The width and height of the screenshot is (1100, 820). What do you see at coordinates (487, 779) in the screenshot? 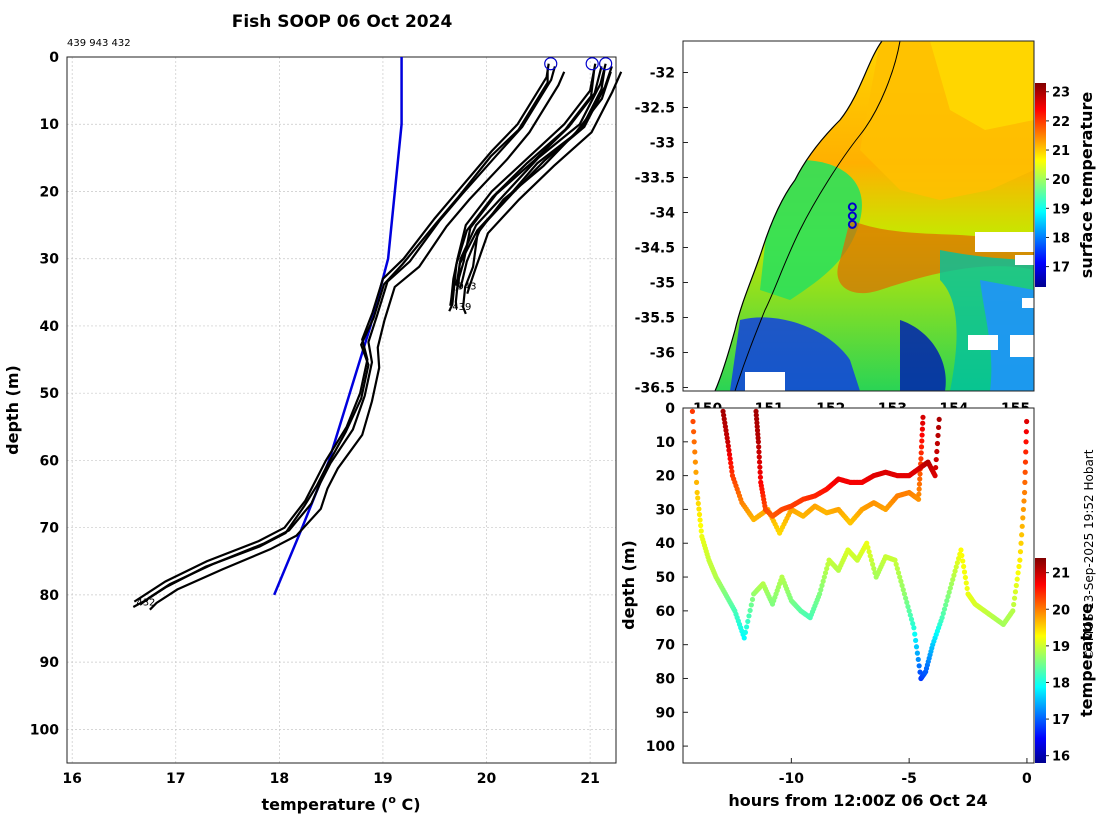
I see `x-tick-label: 20` at bounding box center [487, 779].